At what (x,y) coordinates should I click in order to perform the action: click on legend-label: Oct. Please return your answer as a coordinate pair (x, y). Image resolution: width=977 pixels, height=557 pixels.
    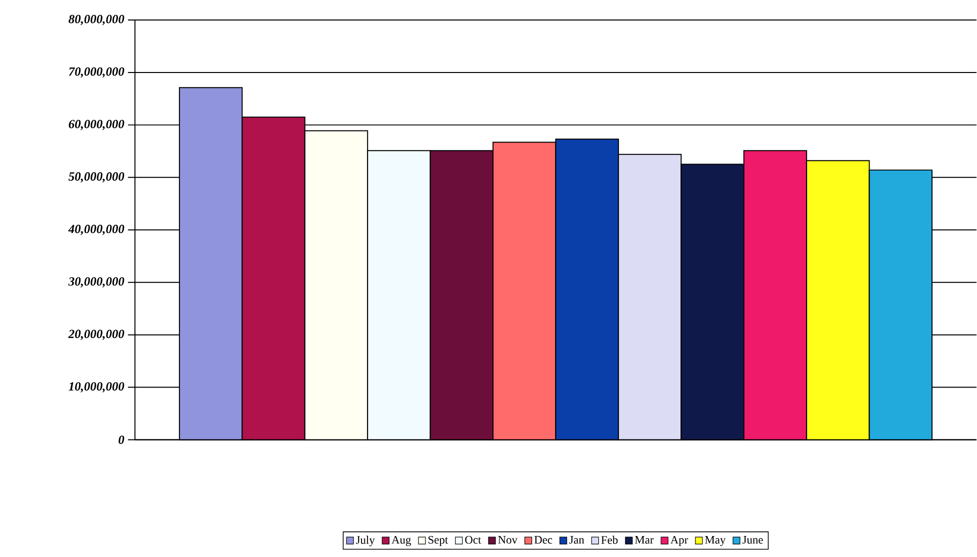
    Looking at the image, I should click on (473, 540).